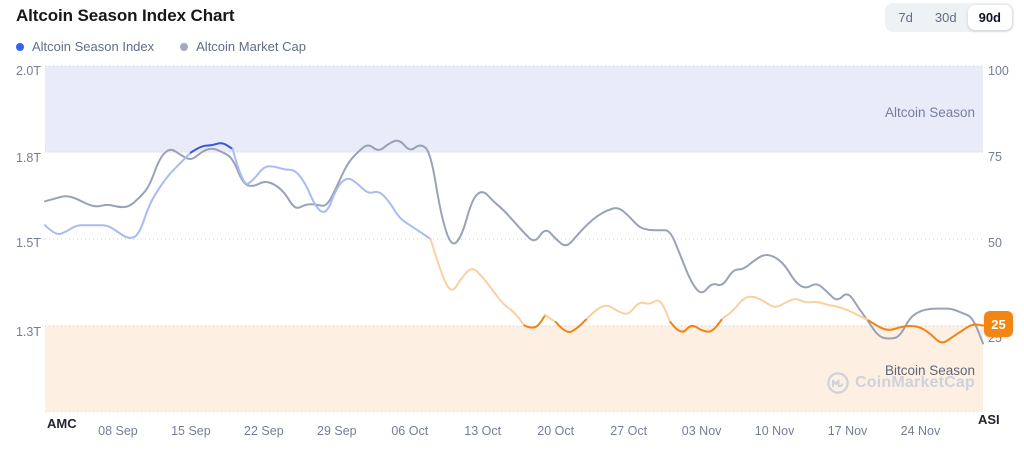 The image size is (1024, 455). Describe the element at coordinates (838, 383) in the screenshot. I see `coinmarketcap-logo-icon` at that location.